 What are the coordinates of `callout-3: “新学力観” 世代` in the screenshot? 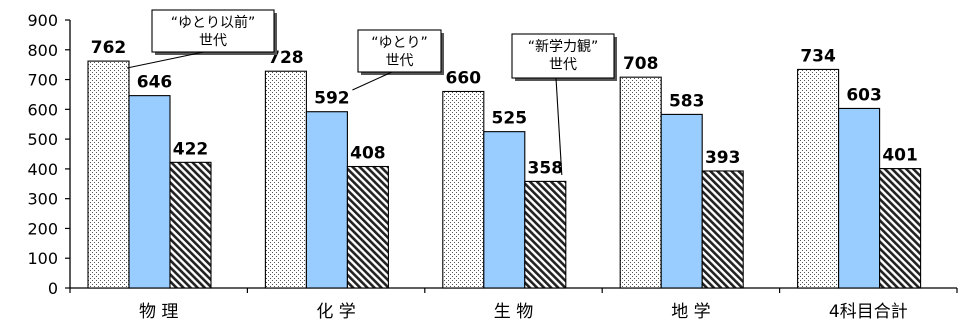 It's located at (564, 104).